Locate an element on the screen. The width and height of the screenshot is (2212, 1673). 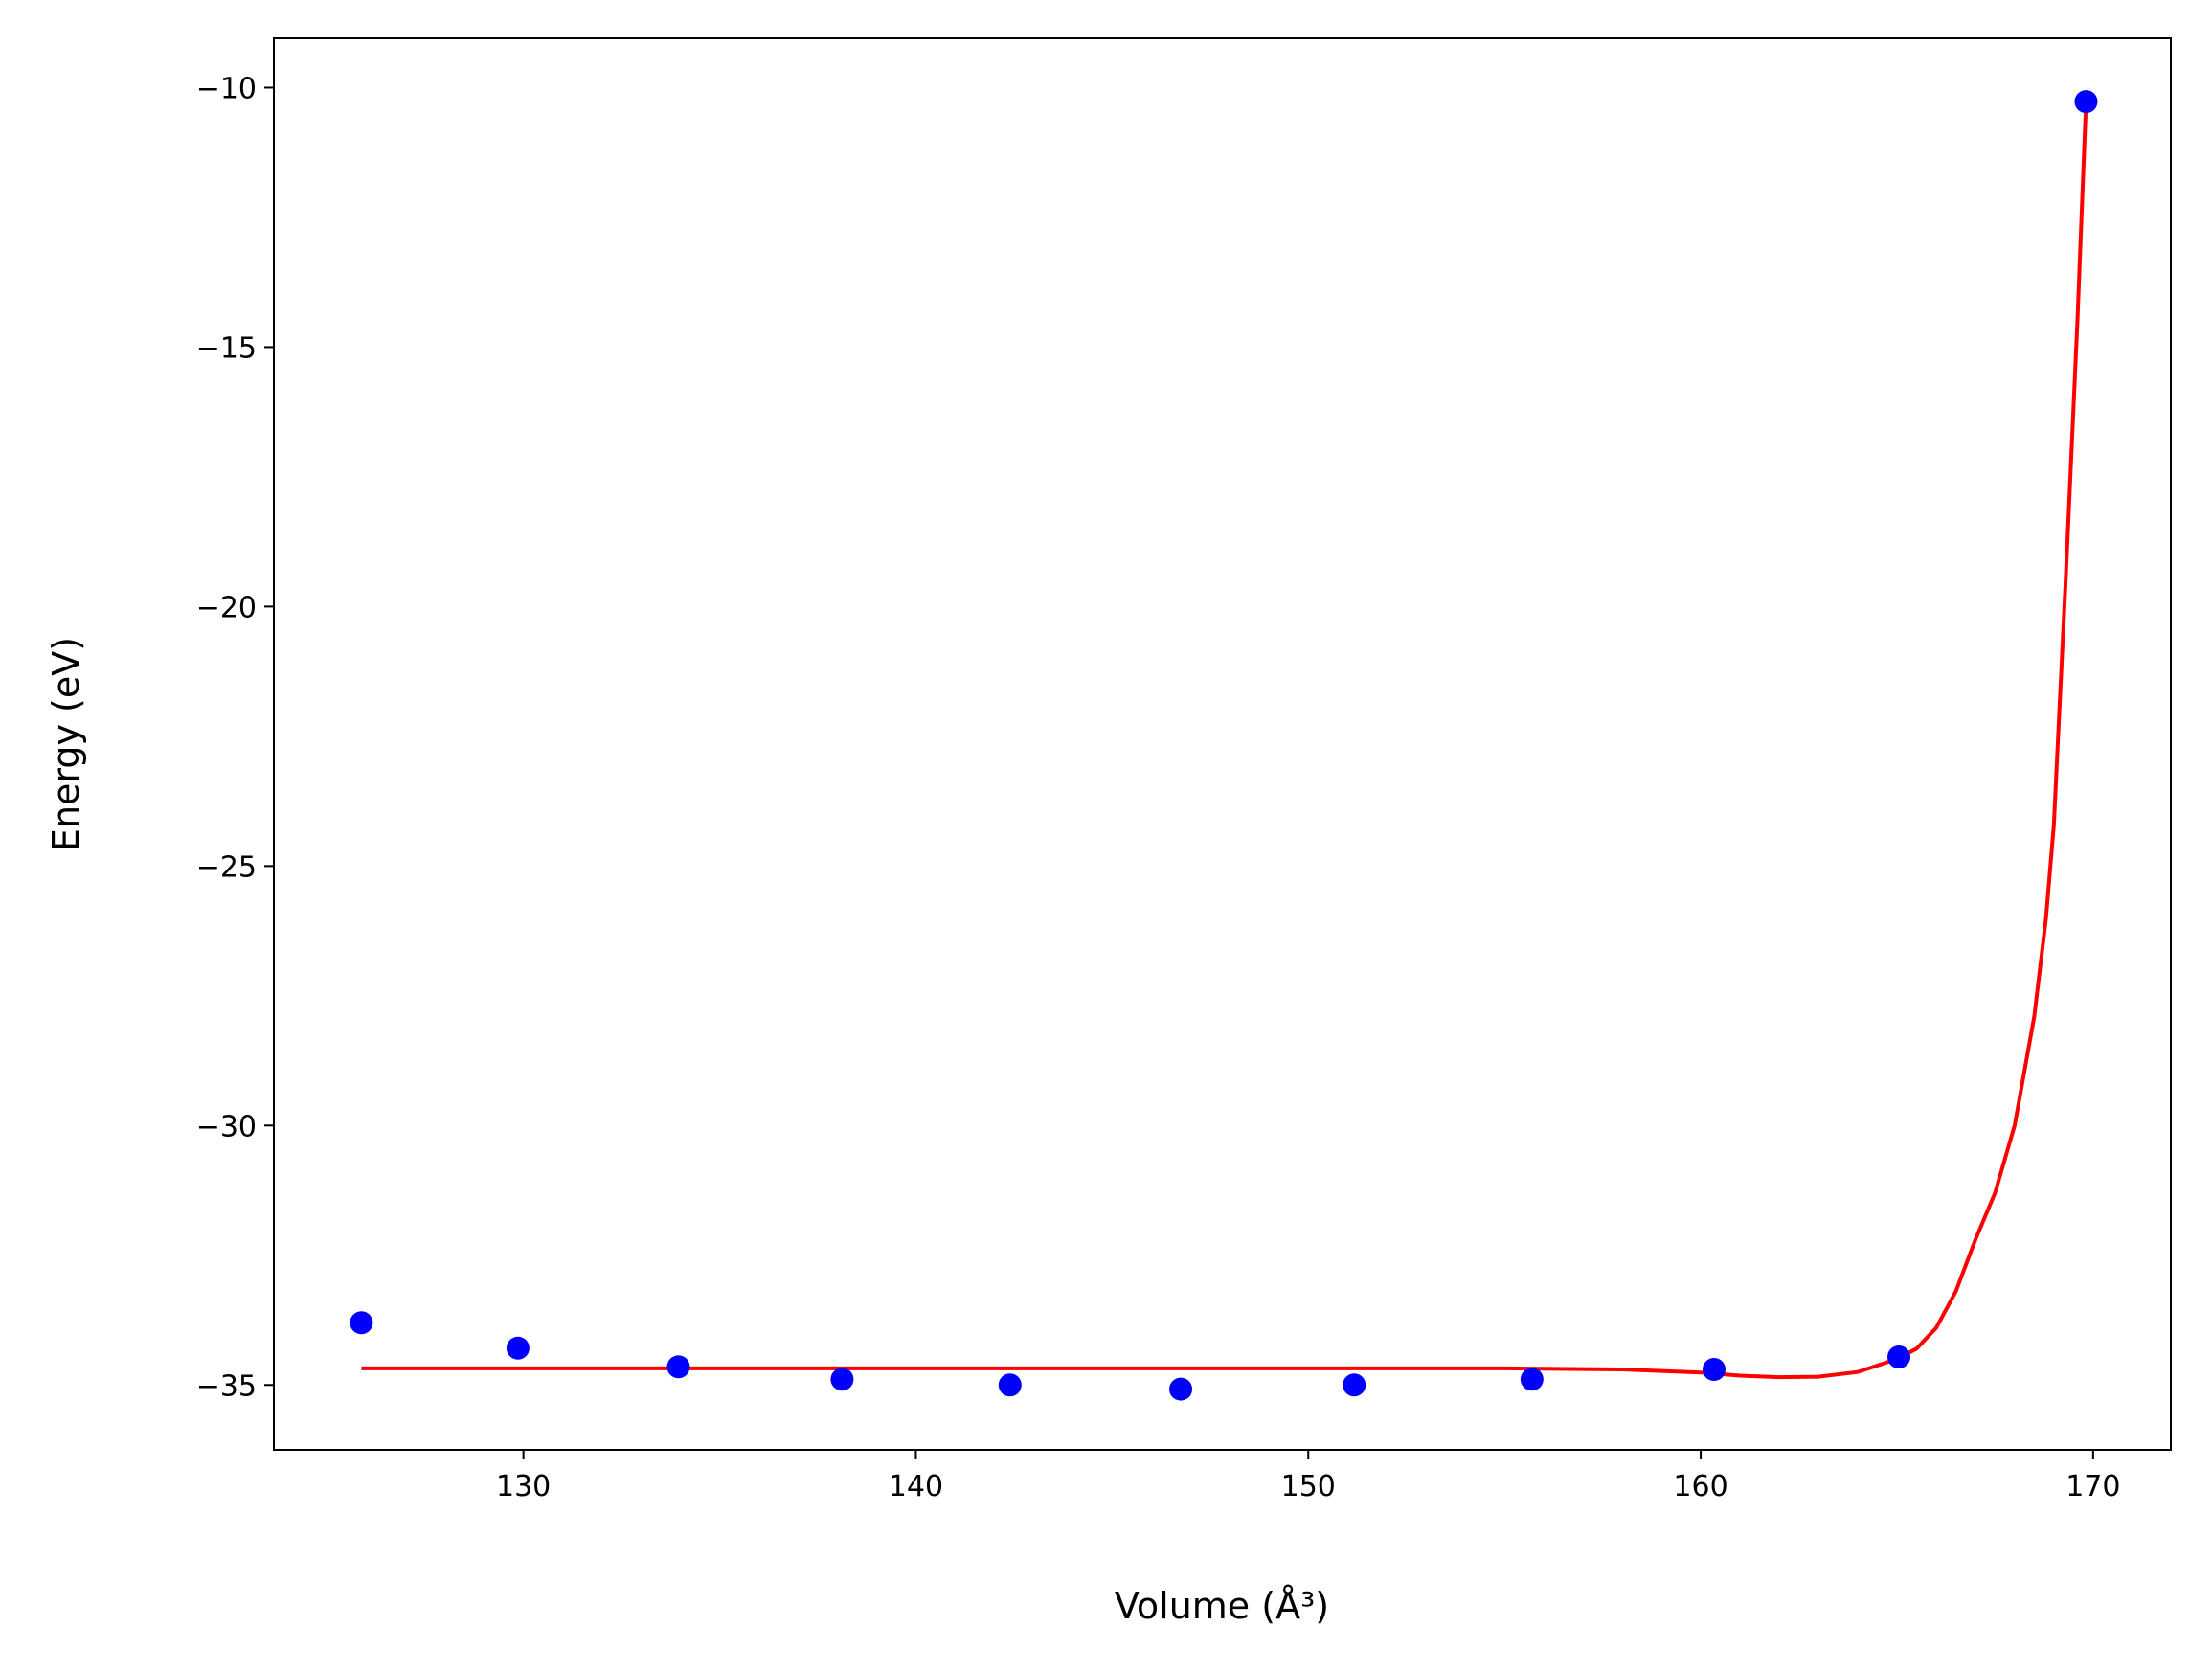
y-tick-label: −10 is located at coordinates (226, 88).